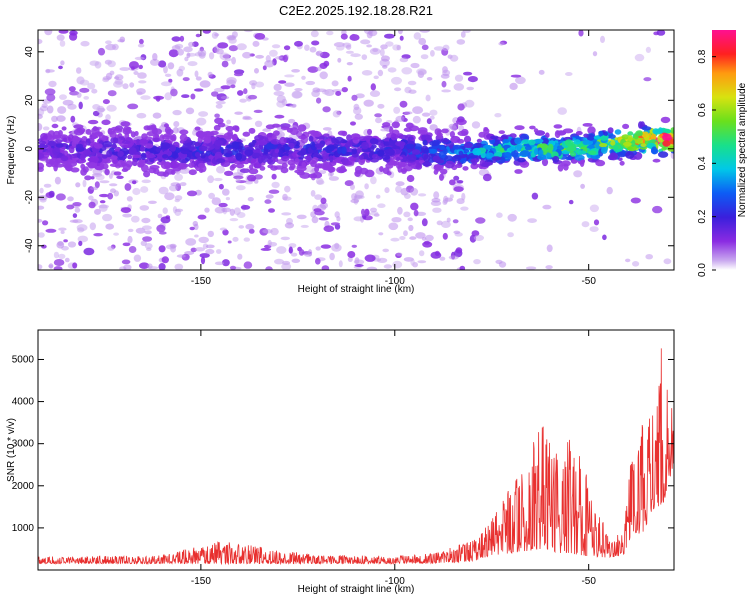 The width and height of the screenshot is (750, 600). What do you see at coordinates (201, 281) in the screenshot?
I see `x-tick-label: -150` at bounding box center [201, 281].